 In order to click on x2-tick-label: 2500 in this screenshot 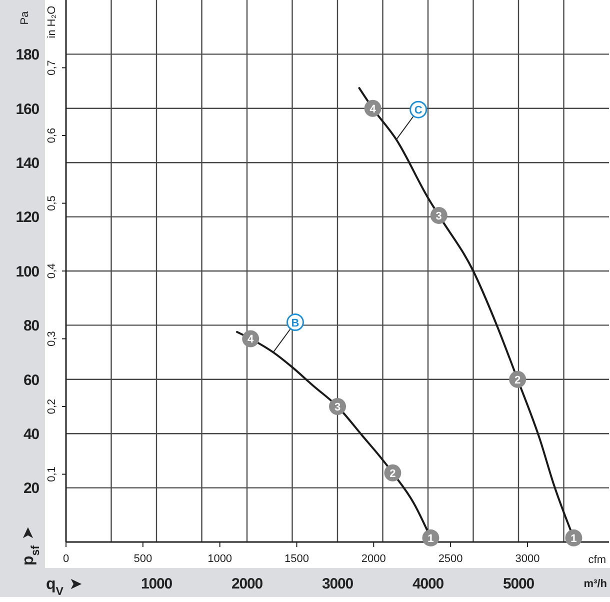, I will do `click(450, 558)`.